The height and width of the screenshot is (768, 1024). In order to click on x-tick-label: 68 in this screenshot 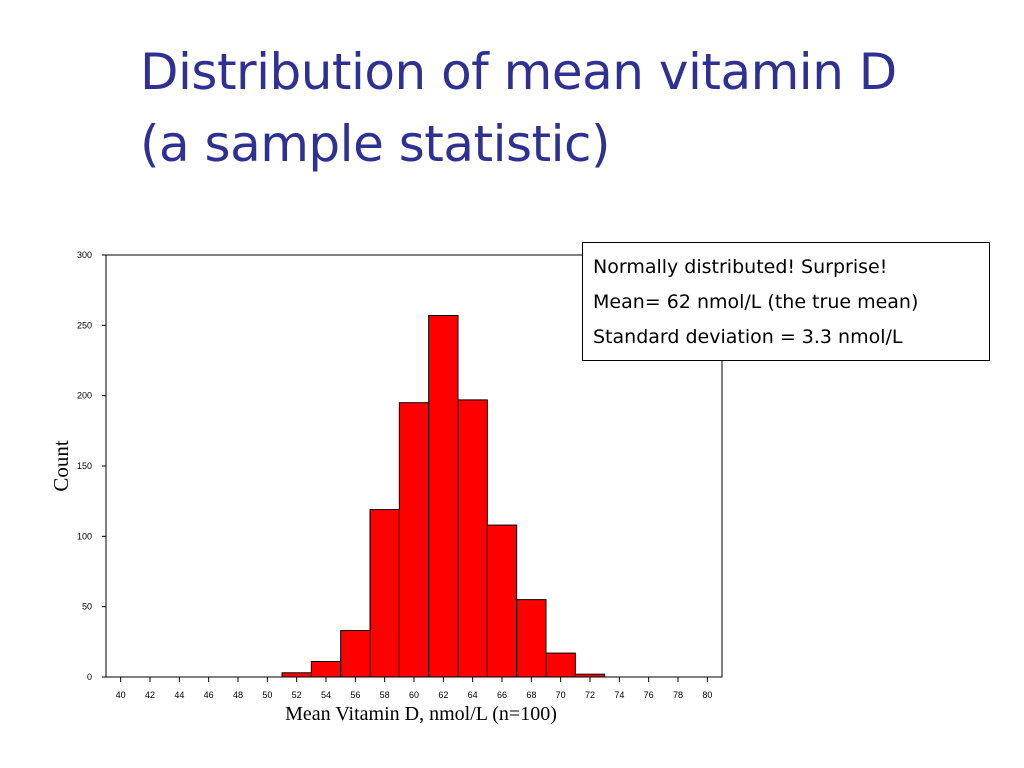, I will do `click(531, 695)`.